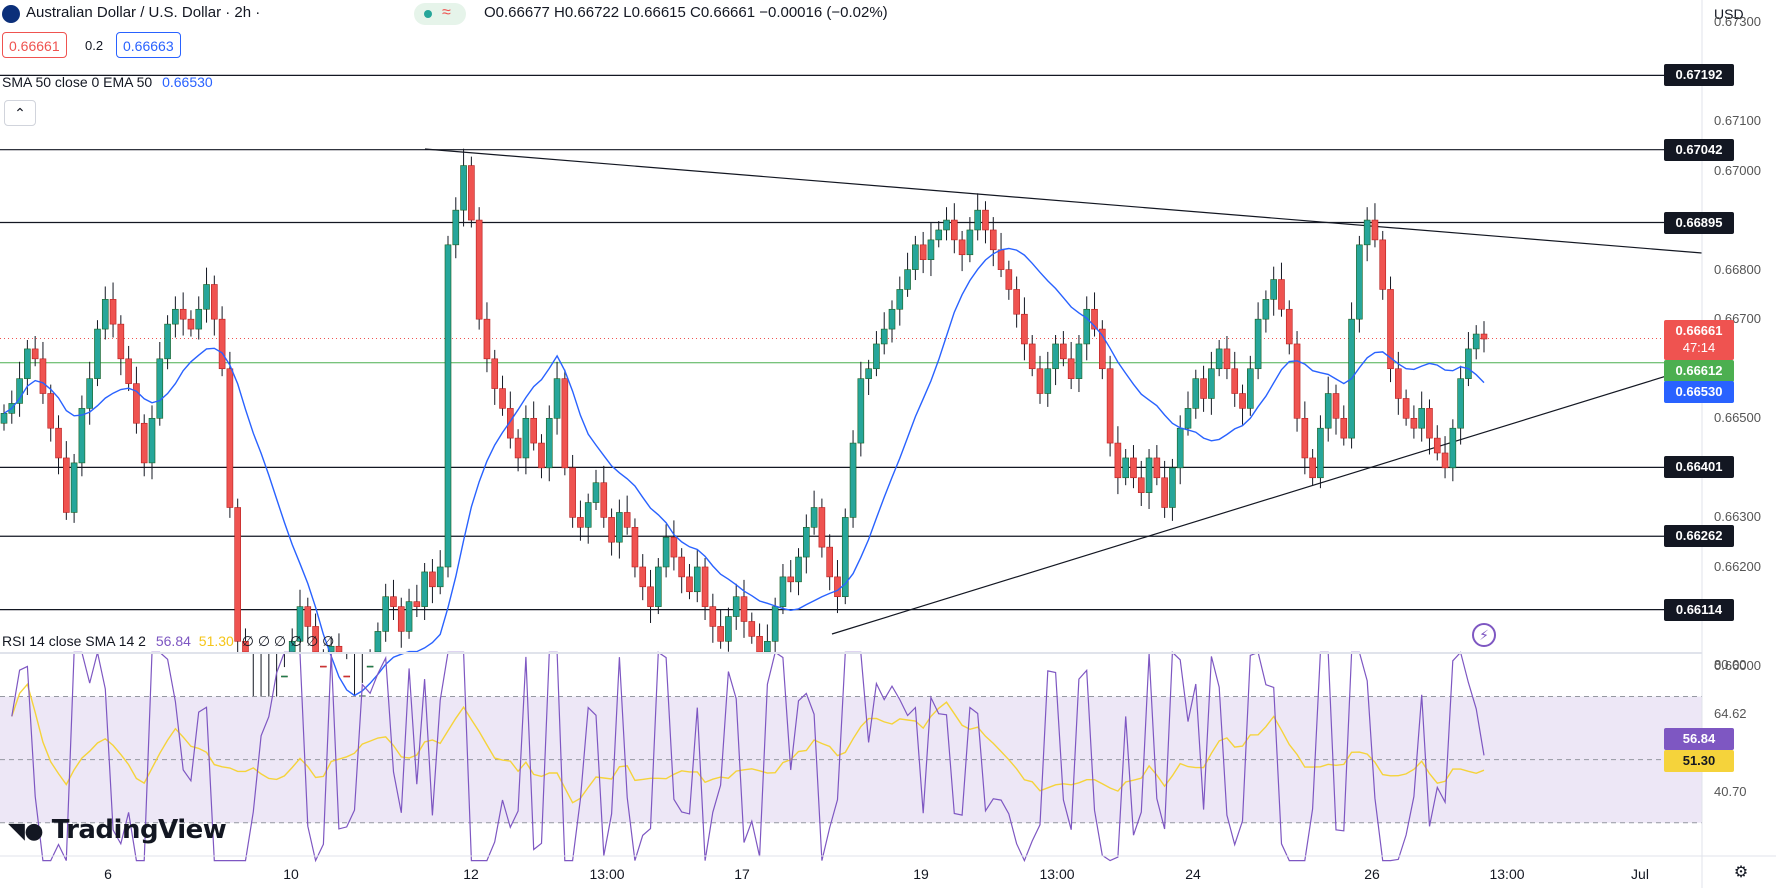 This screenshot has width=1776, height=888. I want to click on time-axis-label: 6, so click(108, 874).